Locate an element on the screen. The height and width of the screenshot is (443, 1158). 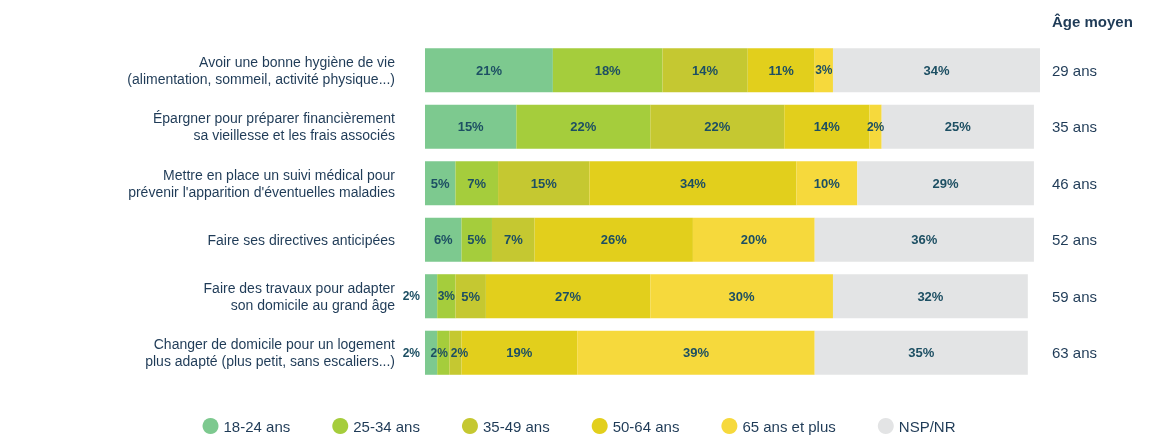
legend-label: 18-24 ans is located at coordinates (257, 426).